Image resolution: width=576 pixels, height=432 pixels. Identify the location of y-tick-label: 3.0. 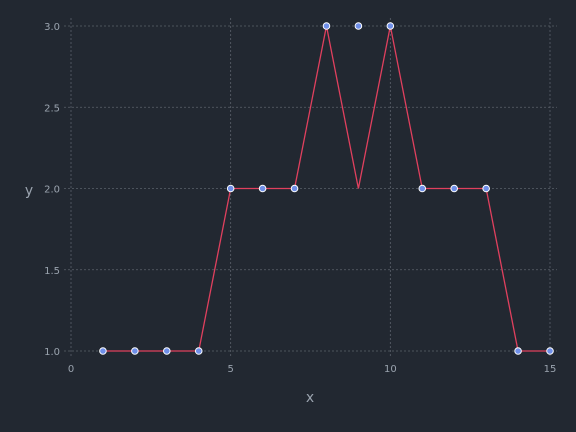
(52, 27).